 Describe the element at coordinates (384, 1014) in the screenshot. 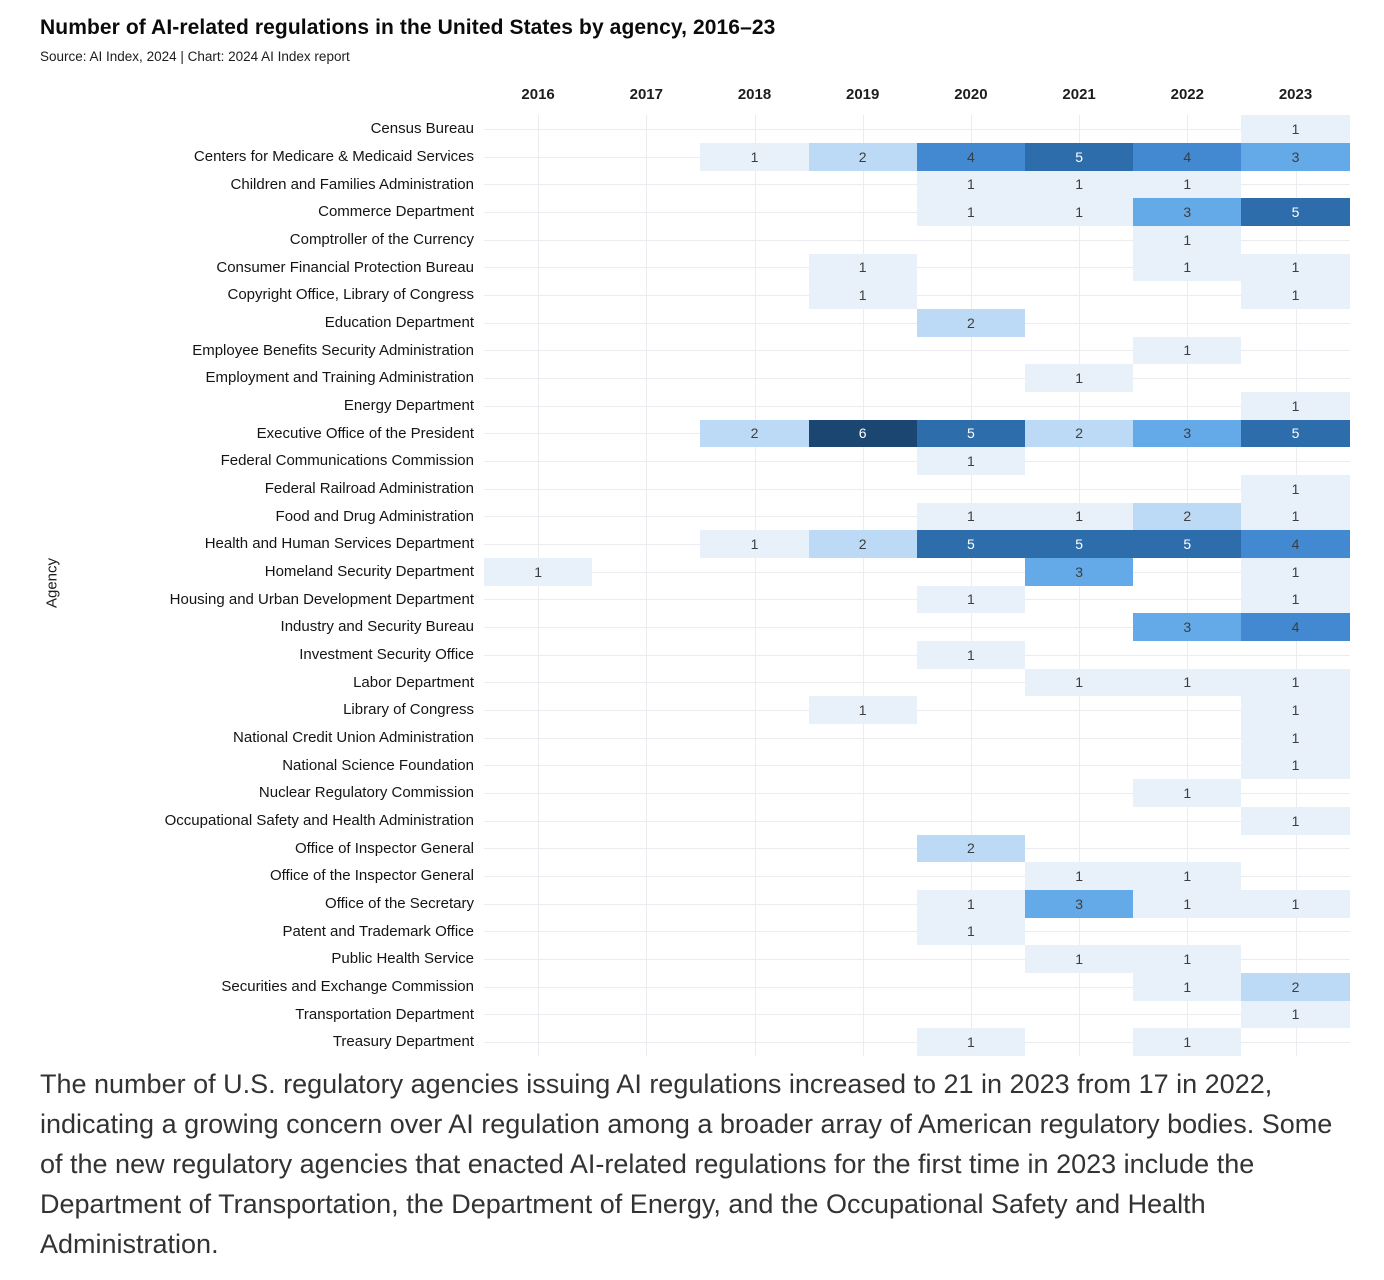

I see `y-axis-tick-agency: Transportation Department` at that location.